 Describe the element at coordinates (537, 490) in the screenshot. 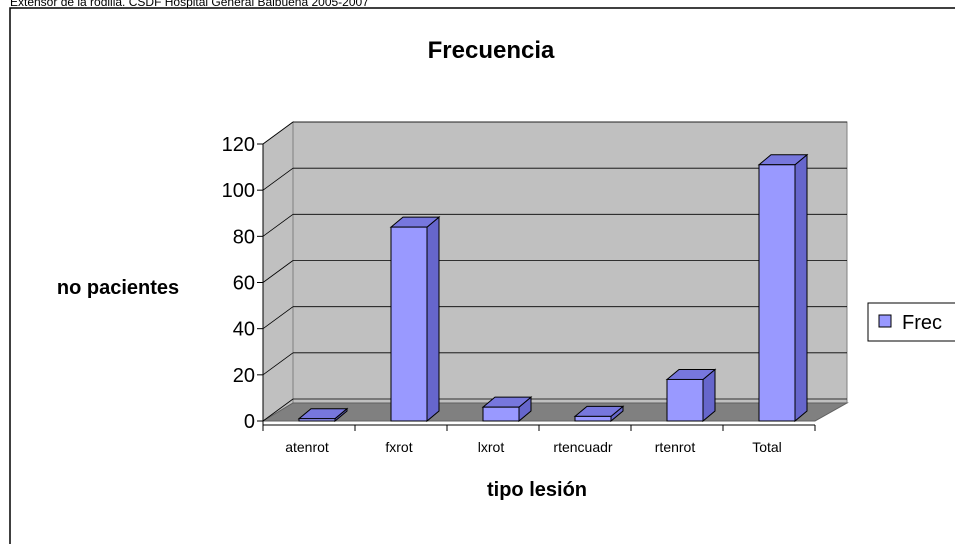

I see `x-axis-title: tipo lesión` at that location.